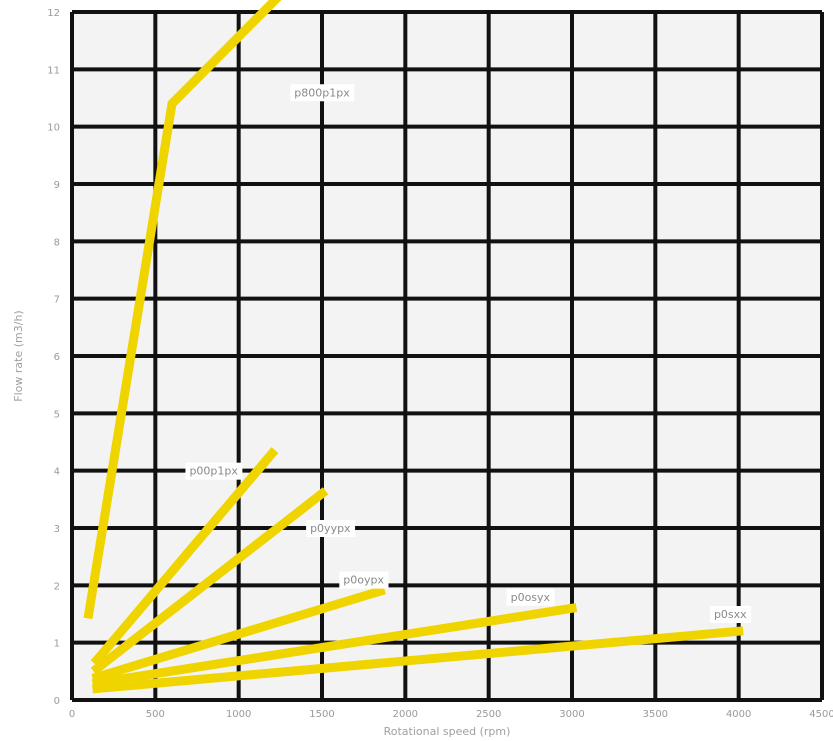 The width and height of the screenshot is (833, 741). Describe the element at coordinates (53, 70) in the screenshot. I see `y-tick-label-11: 11` at that location.